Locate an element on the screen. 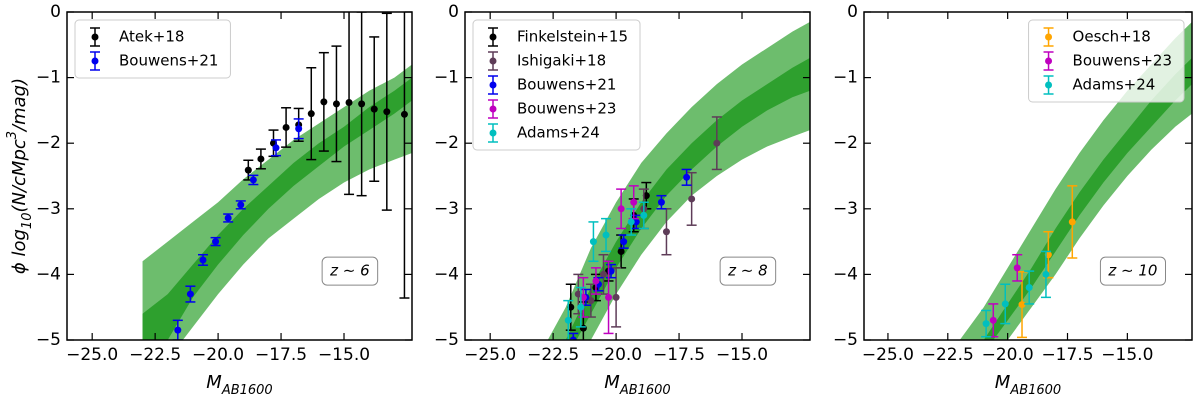 The image size is (1200, 400). x-label-part: M is located at coordinates (1003, 382).